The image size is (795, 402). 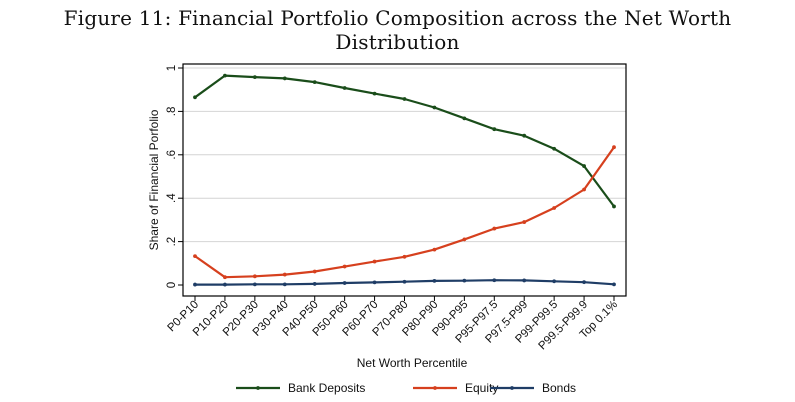 What do you see at coordinates (412, 363) in the screenshot?
I see `x-axis-label: Net Worth Percentile` at bounding box center [412, 363].